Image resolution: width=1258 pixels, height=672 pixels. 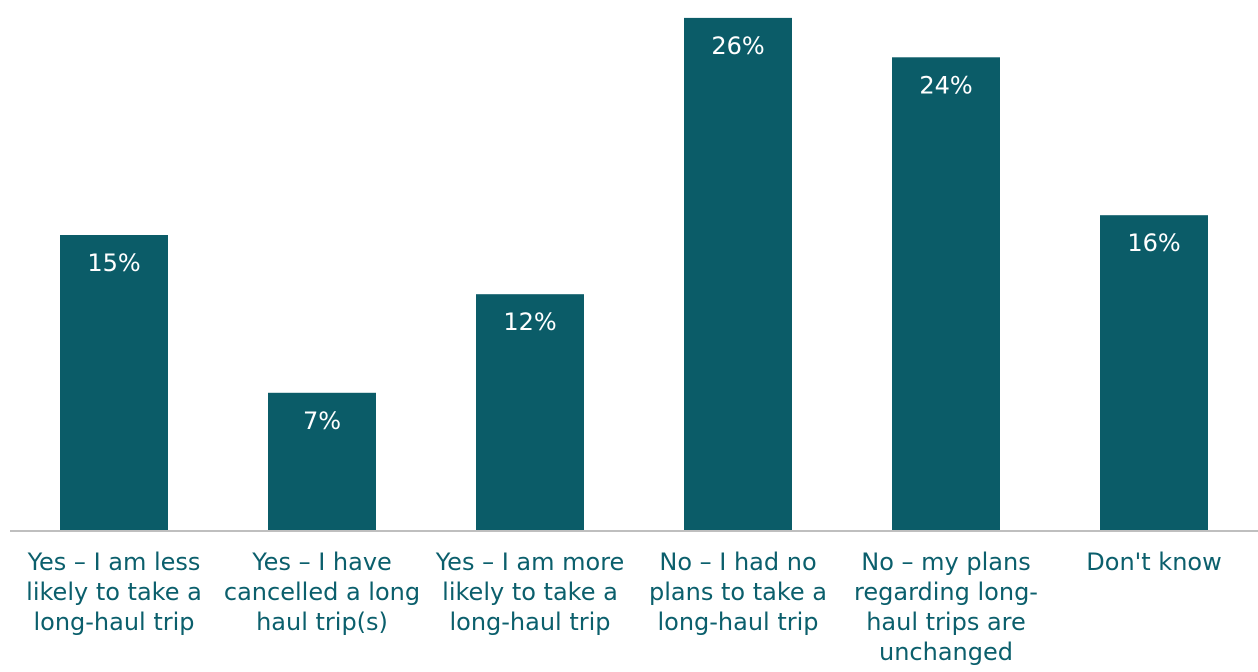 I want to click on category-label-line: Yes – I am more, so click(x=530, y=562).